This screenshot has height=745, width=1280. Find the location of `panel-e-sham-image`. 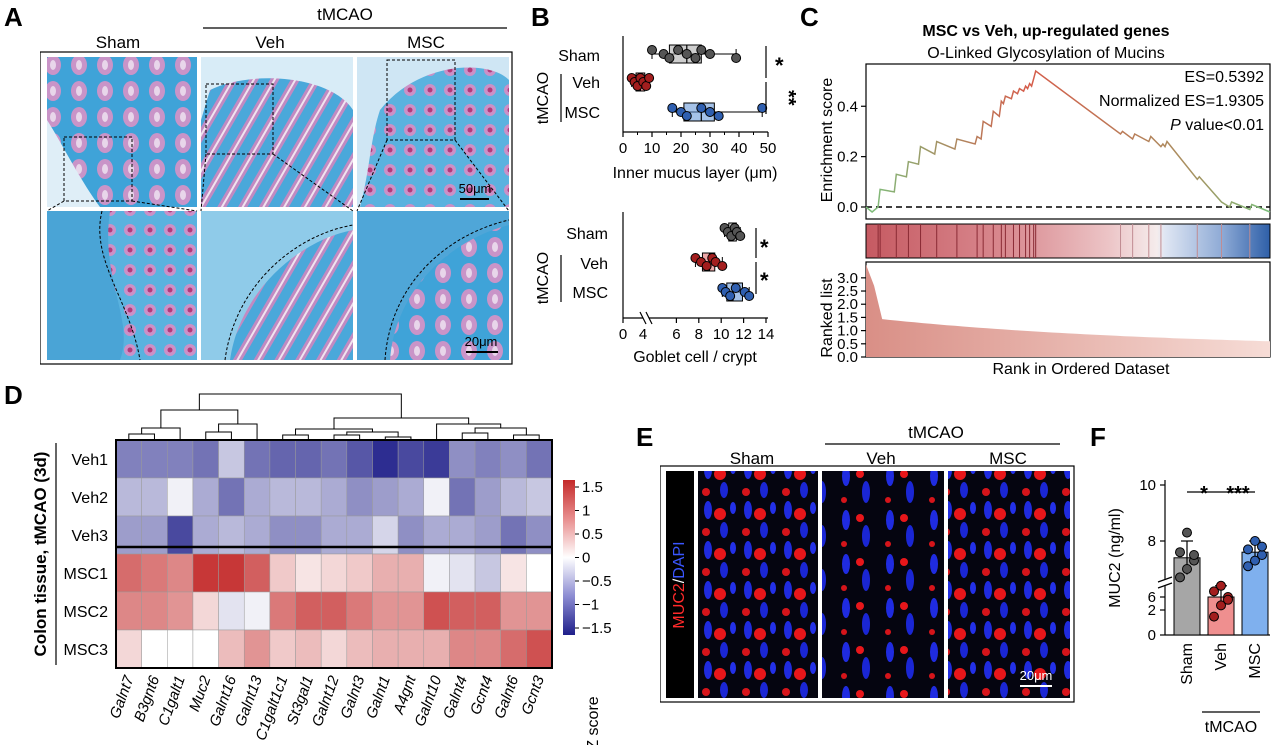

panel-e-sham-image is located at coordinates (758, 584).